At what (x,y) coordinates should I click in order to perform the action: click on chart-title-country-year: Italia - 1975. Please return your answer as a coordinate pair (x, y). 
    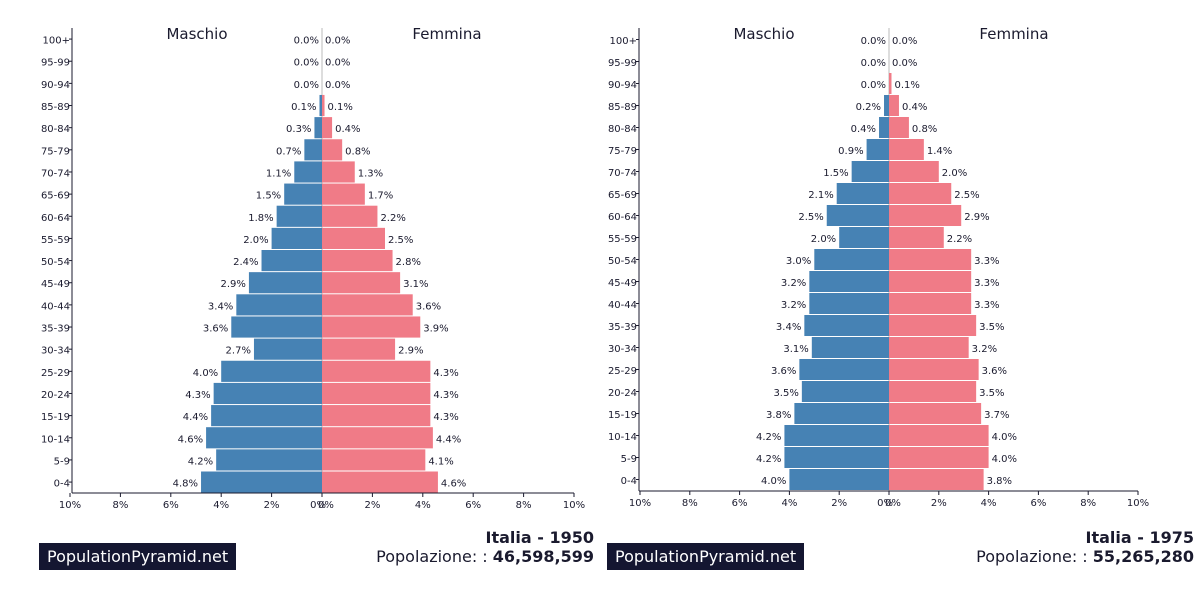
    Looking at the image, I should click on (1139, 537).